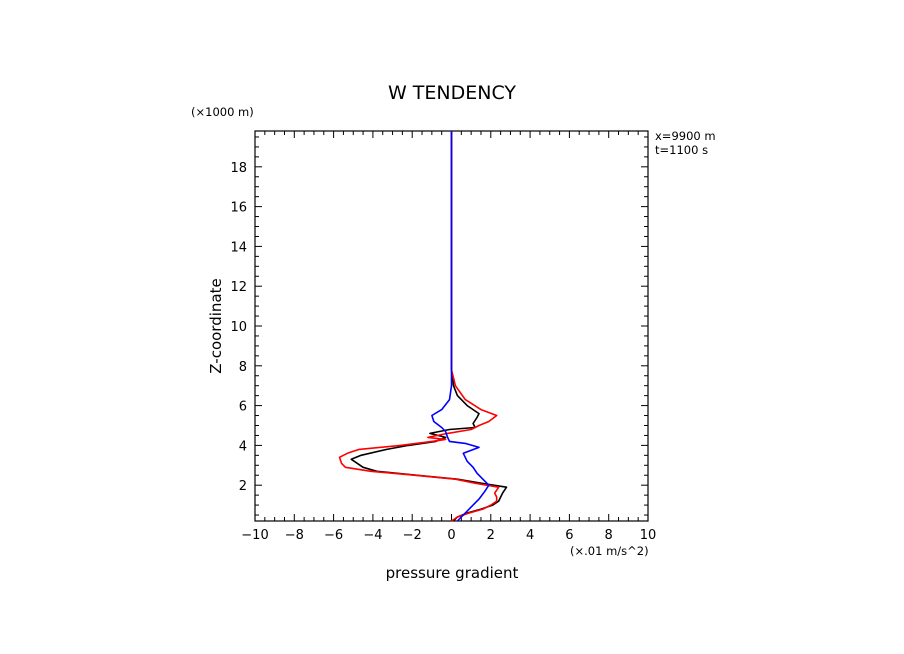  Describe the element at coordinates (372, 535) in the screenshot. I see `x-tick-label: −4` at that location.